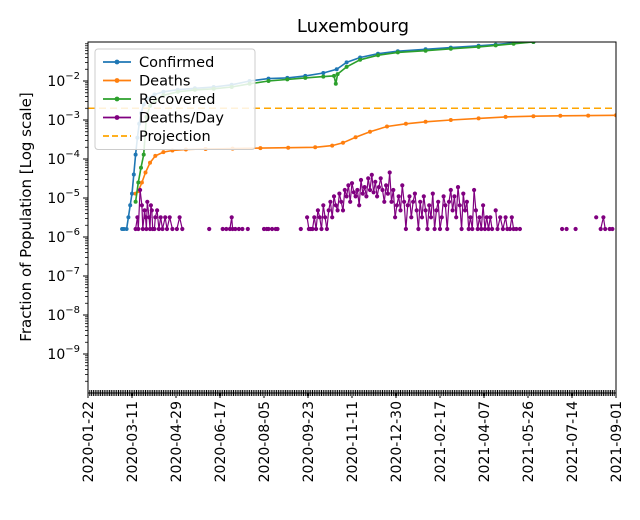 The height and width of the screenshot is (520, 640). I want to click on chart-title: Luxembourg, so click(353, 26).